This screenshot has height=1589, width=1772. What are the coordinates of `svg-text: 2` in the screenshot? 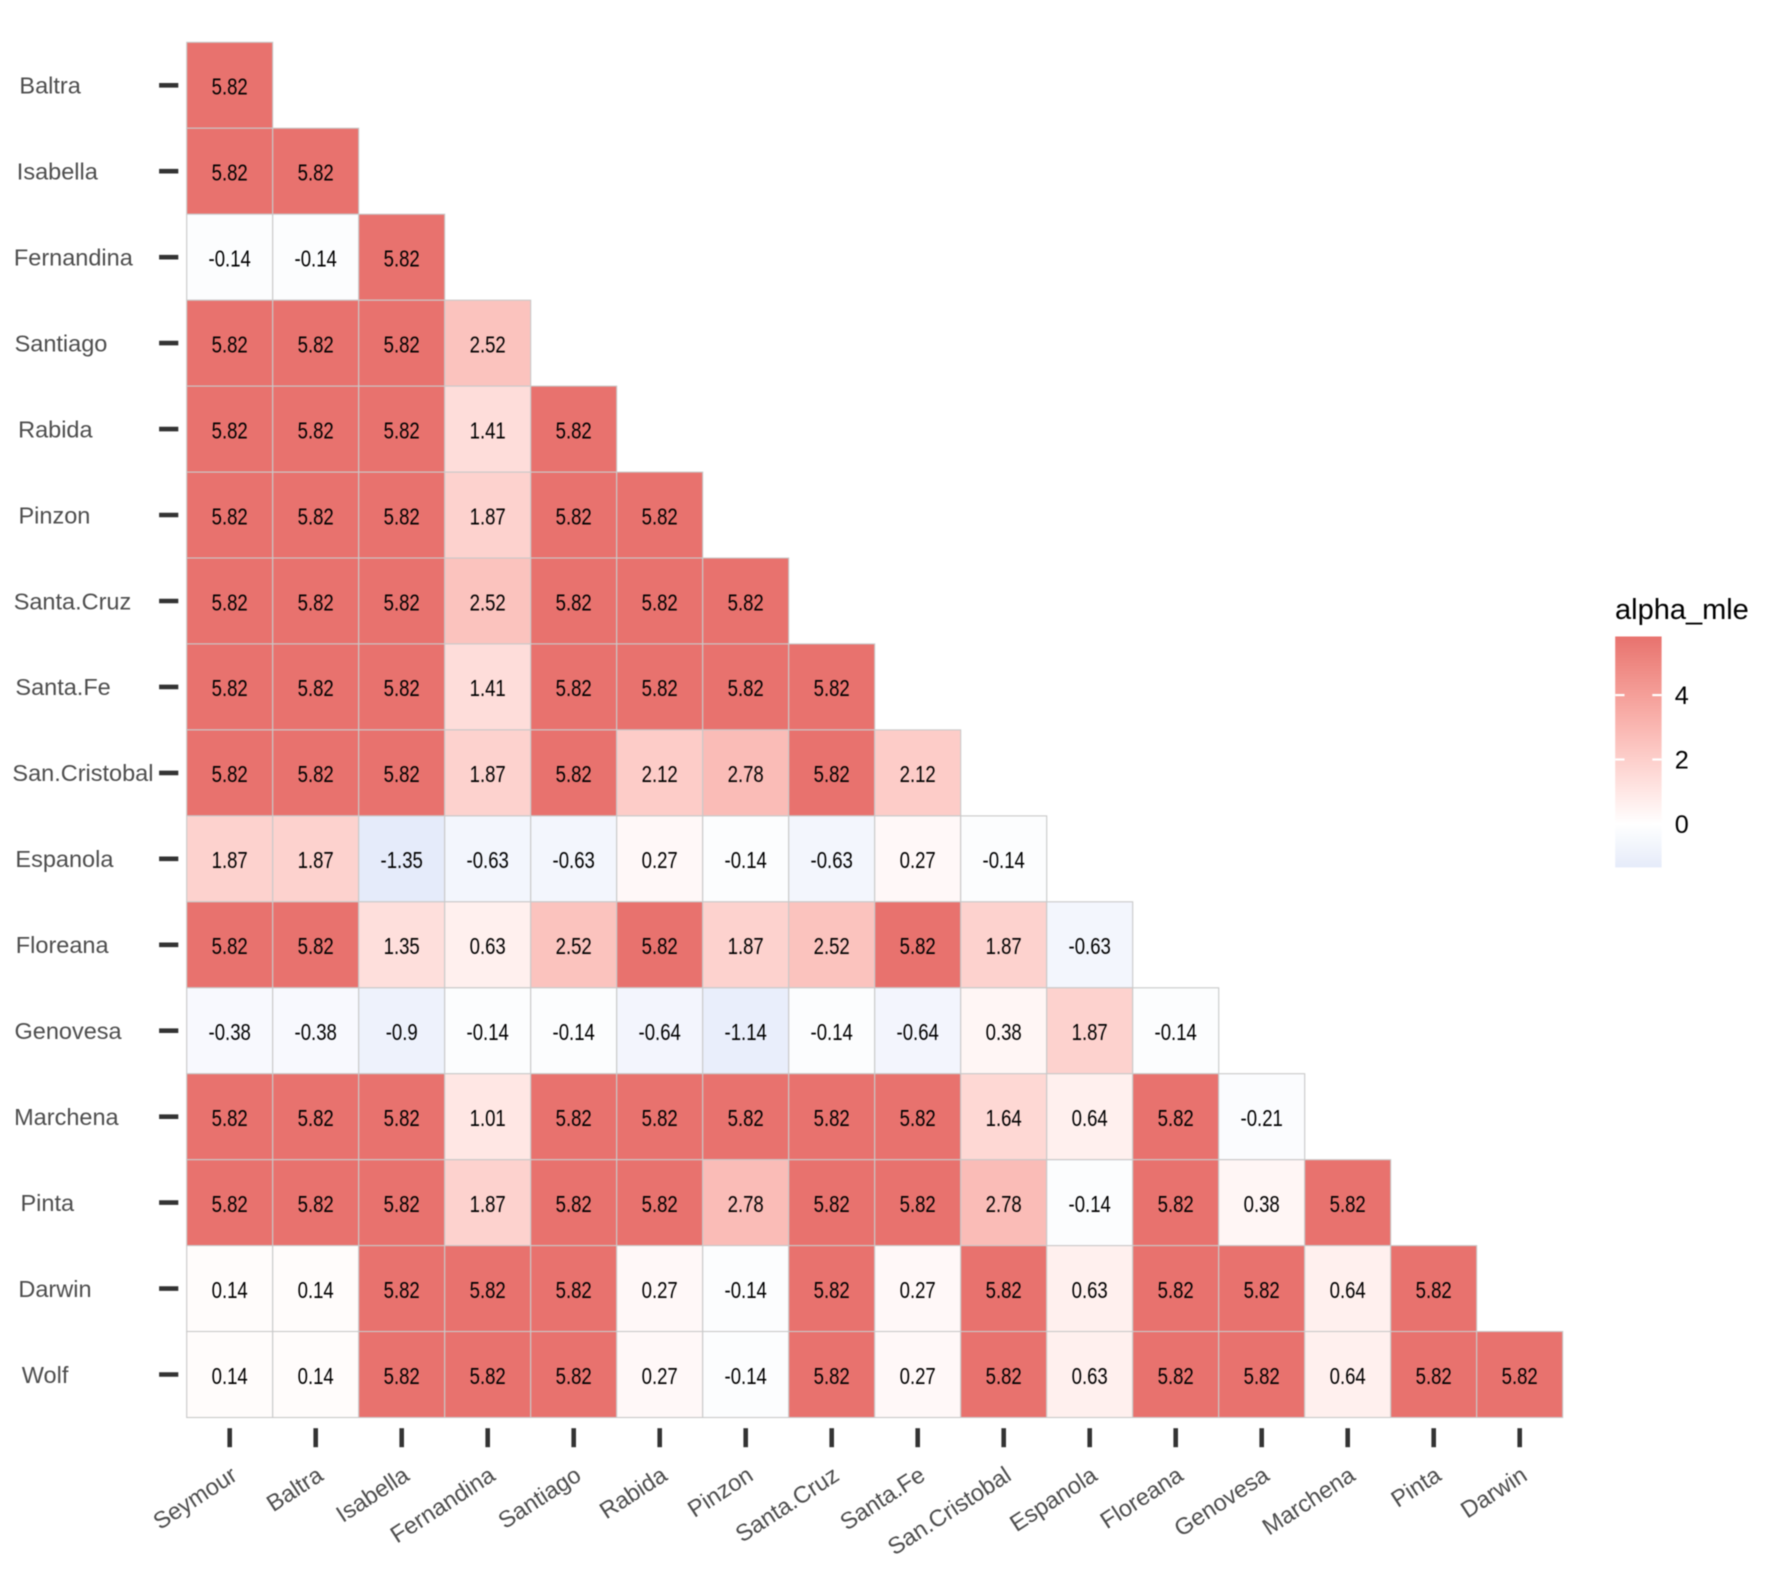 It's located at (1682, 760).